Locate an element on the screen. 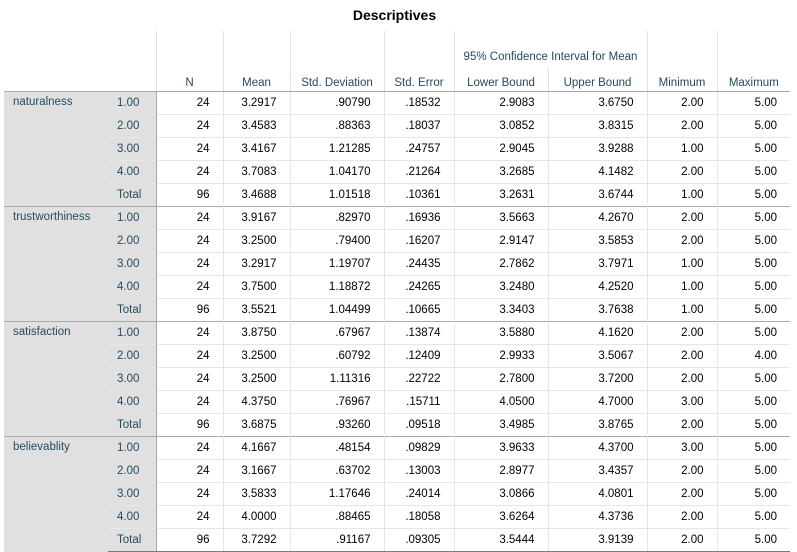 This screenshot has width=797, height=552. cell-upper-bound: 3.5853 is located at coordinates (597, 241).